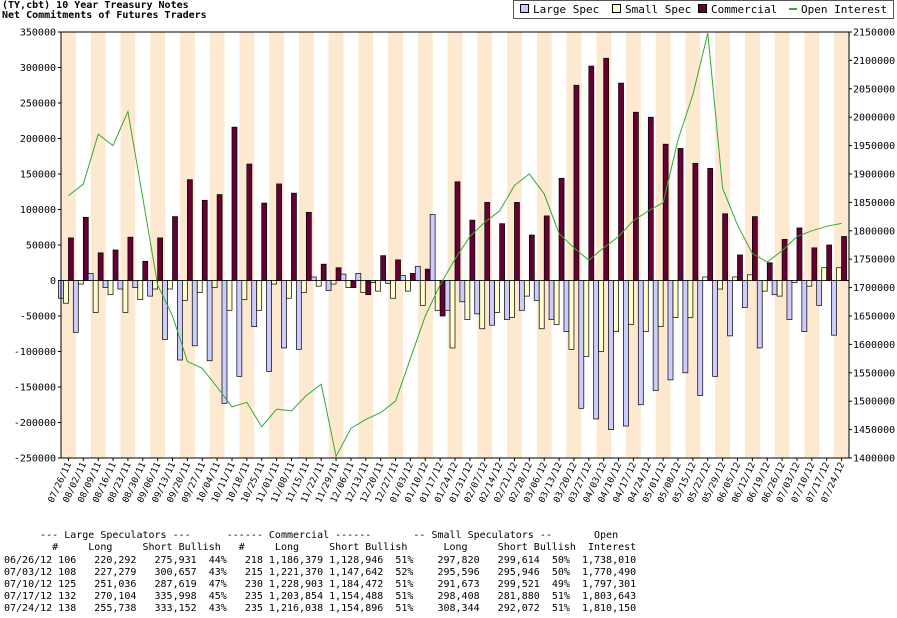 This screenshot has height=618, width=897. I want to click on legend-swatch-commercial, so click(702, 8).